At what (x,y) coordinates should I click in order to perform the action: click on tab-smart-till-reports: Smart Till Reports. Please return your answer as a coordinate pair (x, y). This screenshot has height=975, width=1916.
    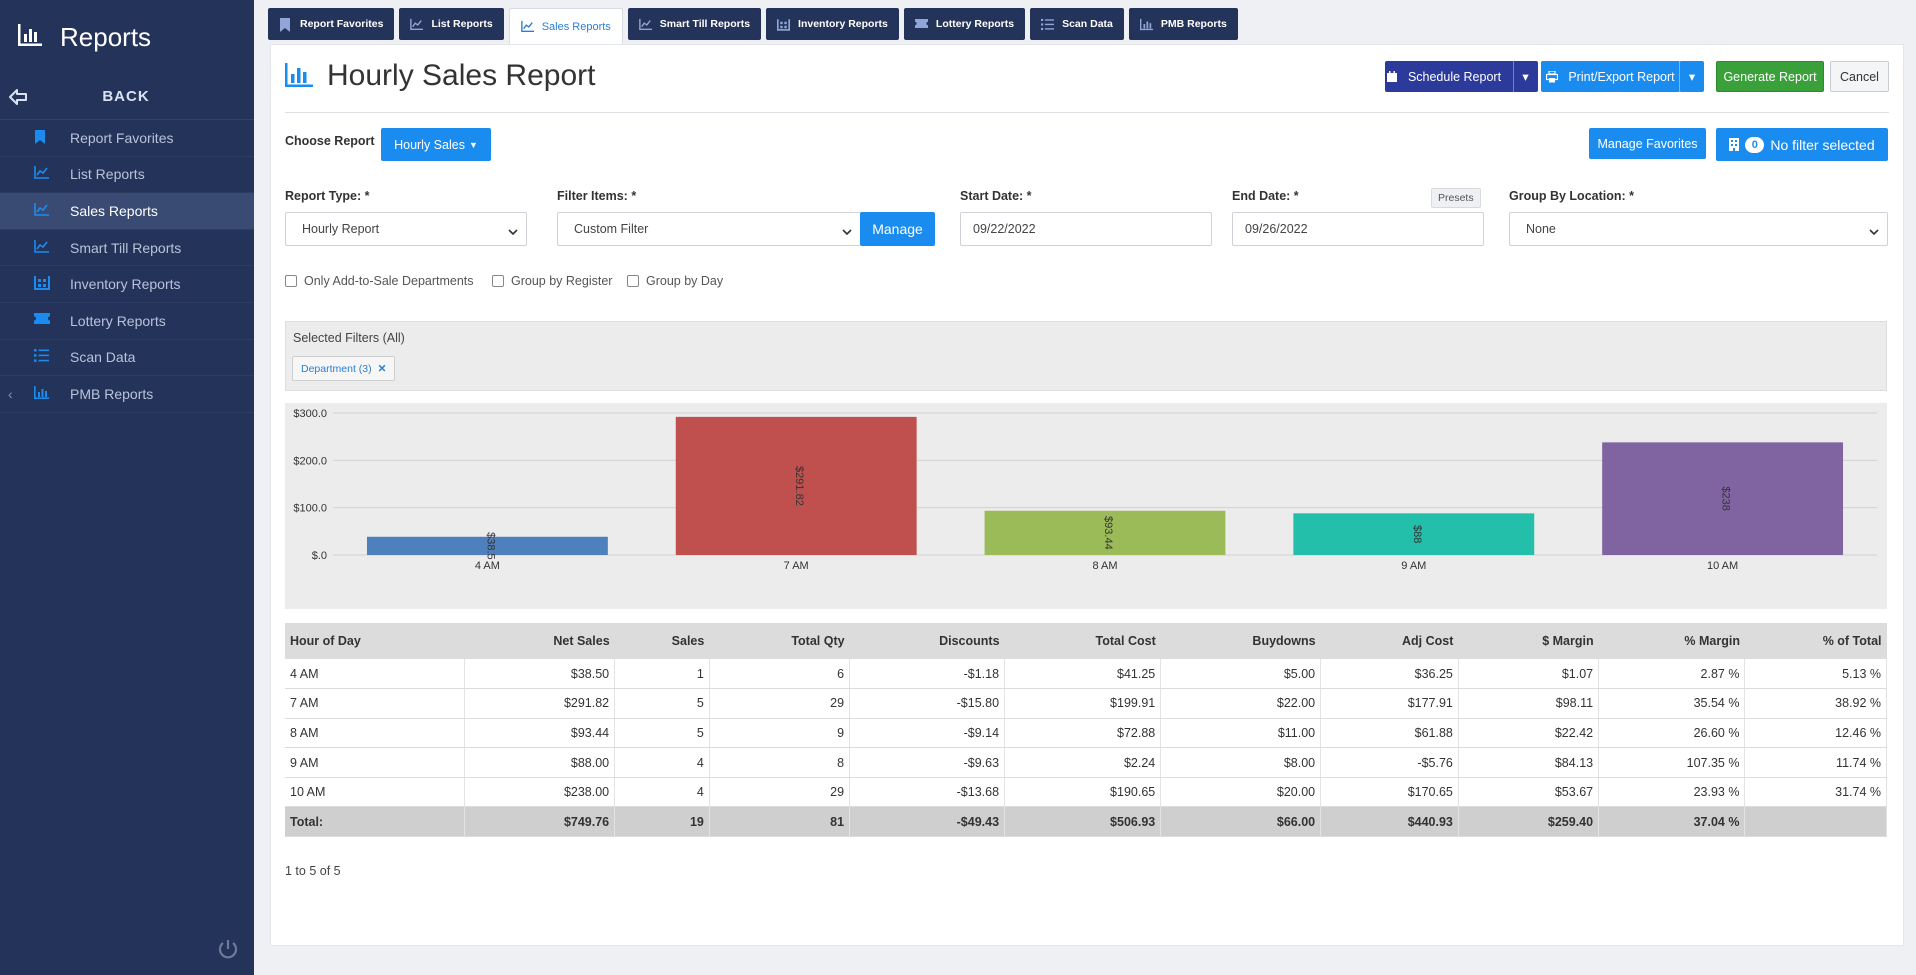
    Looking at the image, I should click on (694, 24).